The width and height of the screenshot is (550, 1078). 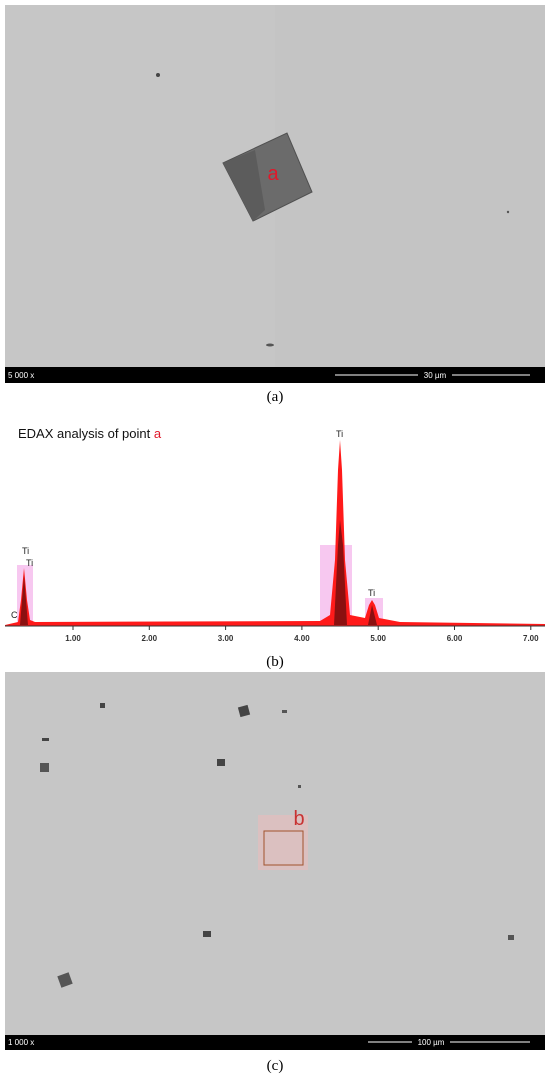 I want to click on caption: (b), so click(x=275, y=662).